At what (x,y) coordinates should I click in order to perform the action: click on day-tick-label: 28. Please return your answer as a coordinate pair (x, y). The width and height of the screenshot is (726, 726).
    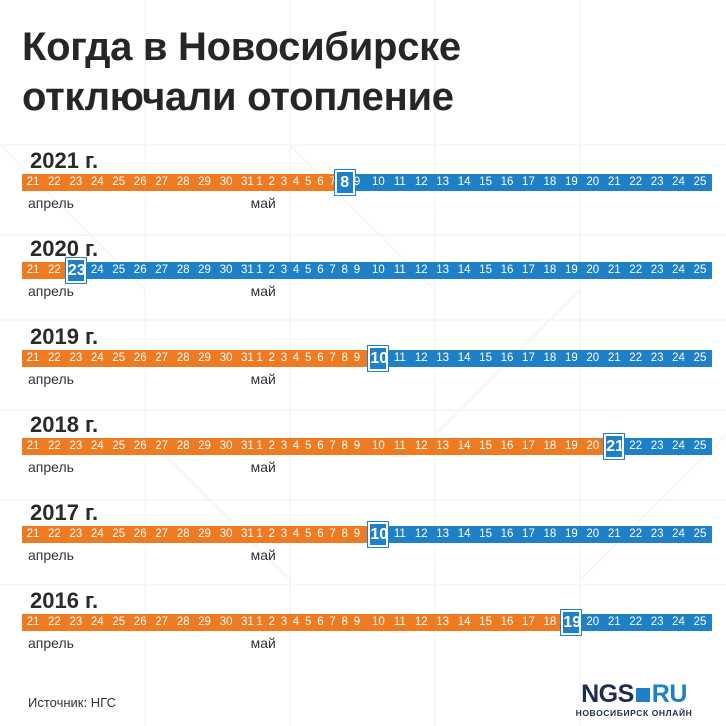
    Looking at the image, I should click on (183, 182).